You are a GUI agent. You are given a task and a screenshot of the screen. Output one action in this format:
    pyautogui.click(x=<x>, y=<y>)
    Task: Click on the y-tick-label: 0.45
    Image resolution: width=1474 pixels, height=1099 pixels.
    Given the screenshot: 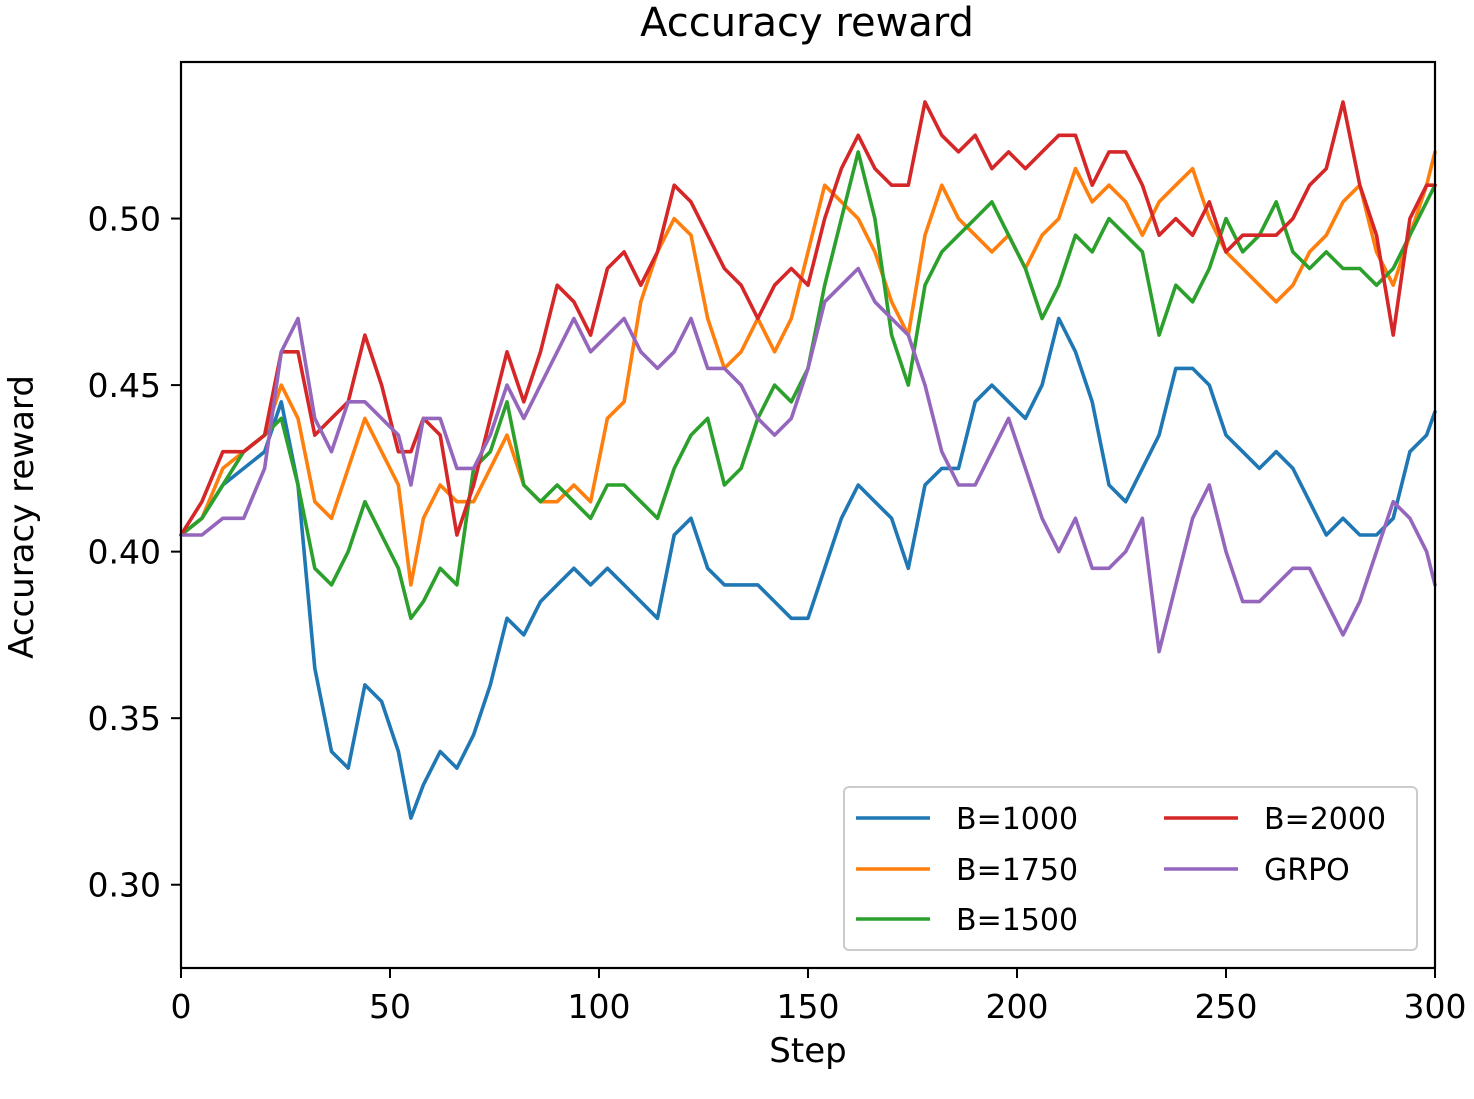 What is the action you would take?
    pyautogui.click(x=124, y=385)
    